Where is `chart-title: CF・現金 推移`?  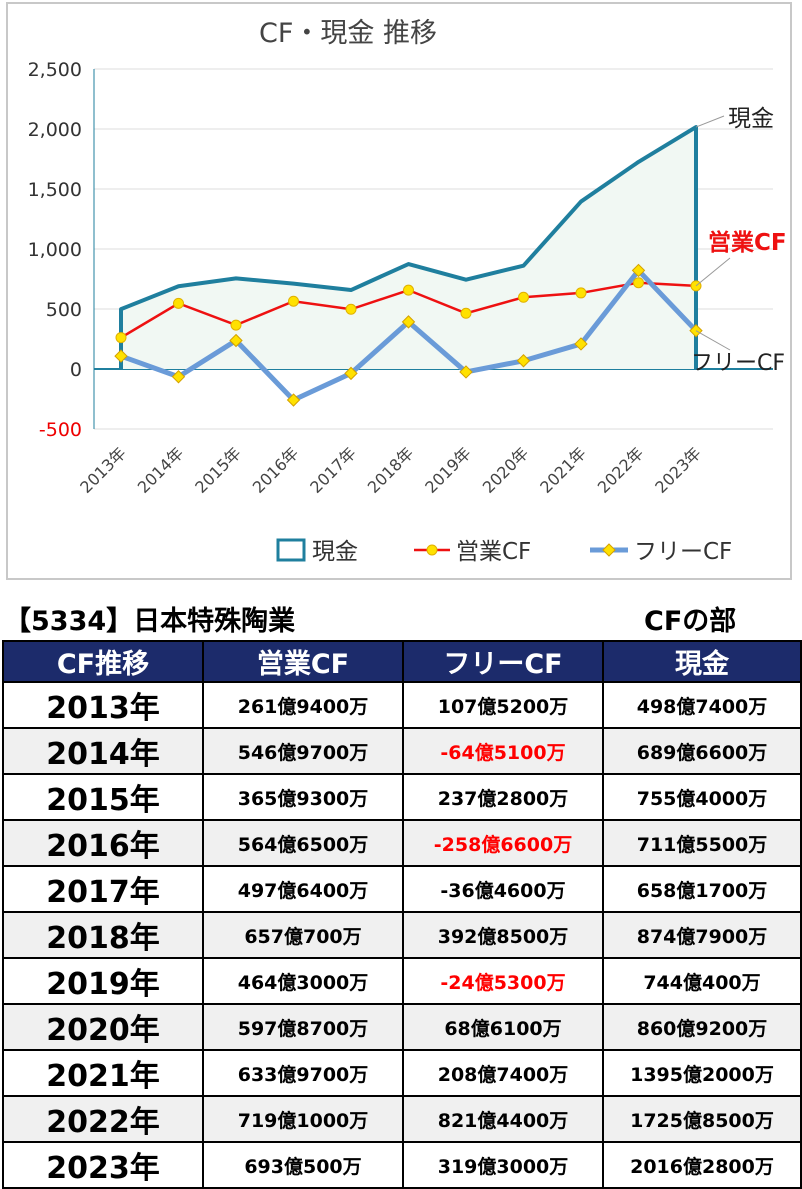 chart-title: CF・現金 推移 is located at coordinates (348, 33).